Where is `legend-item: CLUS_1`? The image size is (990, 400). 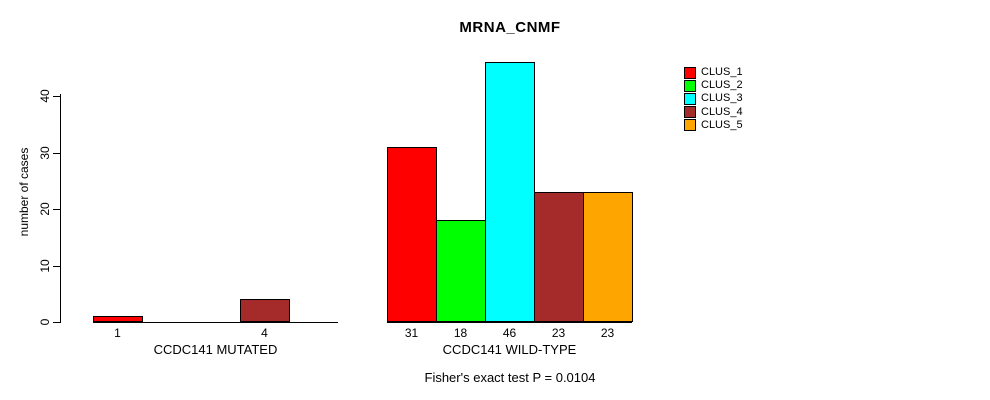 legend-item: CLUS_1 is located at coordinates (713, 72).